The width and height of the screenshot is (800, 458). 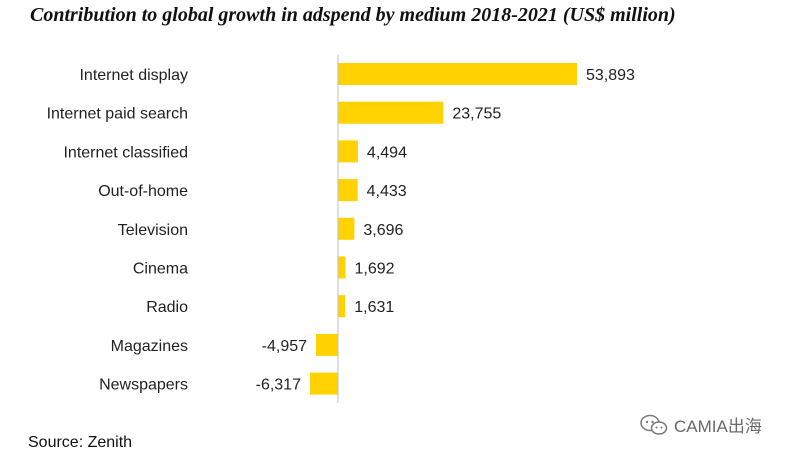 I want to click on source-note: Source: Zenith, so click(x=80, y=442).